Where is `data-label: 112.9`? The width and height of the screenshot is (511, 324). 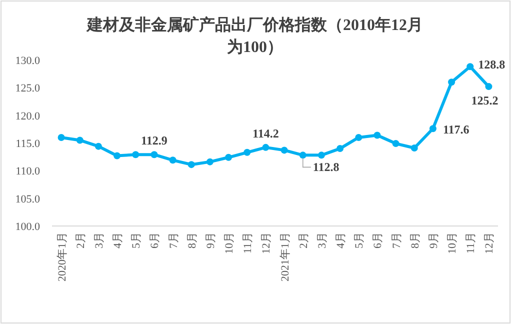 data-label: 112.9 is located at coordinates (154, 141).